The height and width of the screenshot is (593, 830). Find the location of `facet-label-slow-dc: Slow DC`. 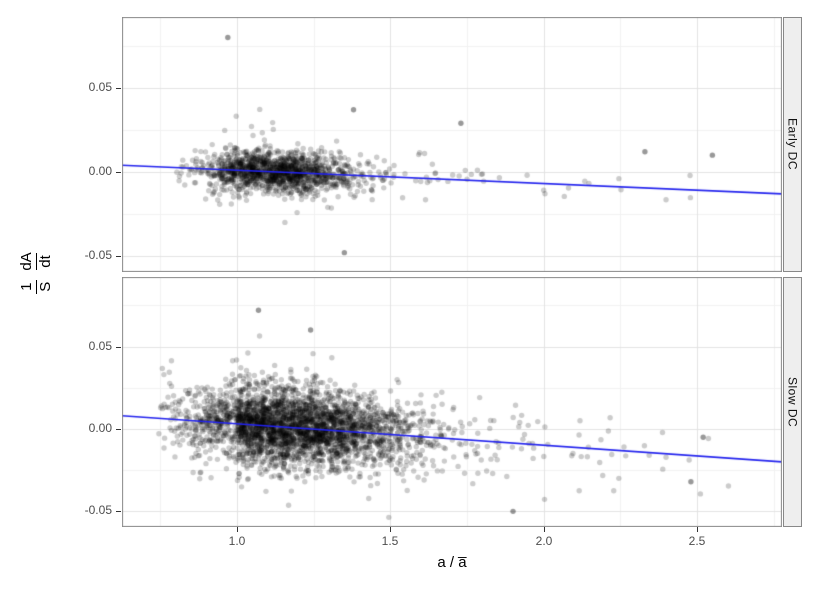

facet-label-slow-dc: Slow DC is located at coordinates (792, 402).